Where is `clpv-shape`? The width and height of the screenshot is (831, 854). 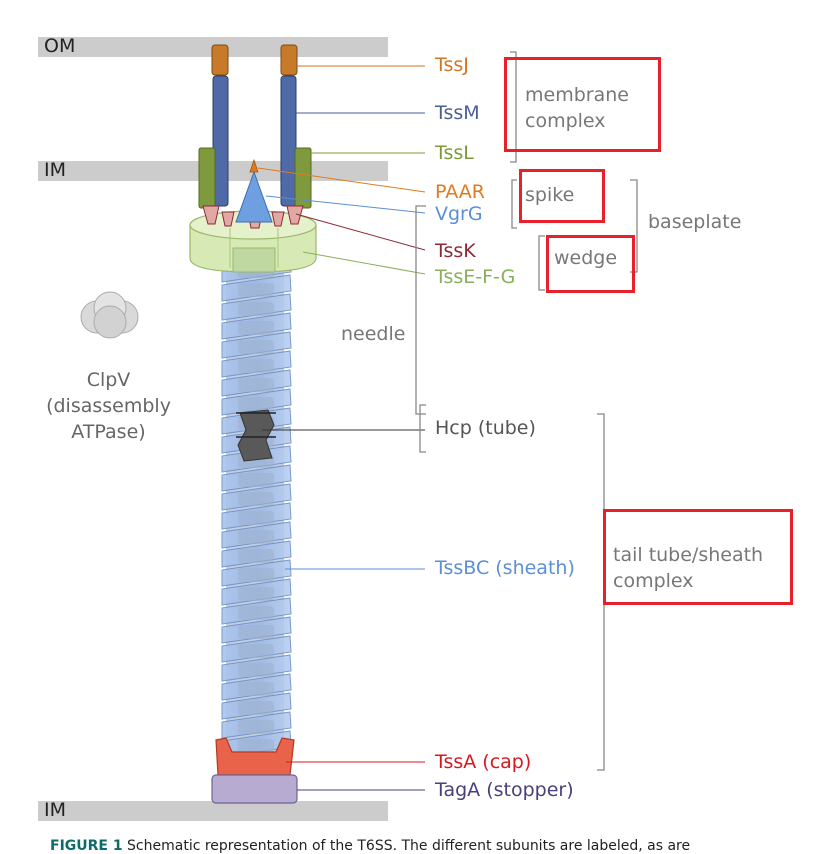
clpv-shape is located at coordinates (109, 315).